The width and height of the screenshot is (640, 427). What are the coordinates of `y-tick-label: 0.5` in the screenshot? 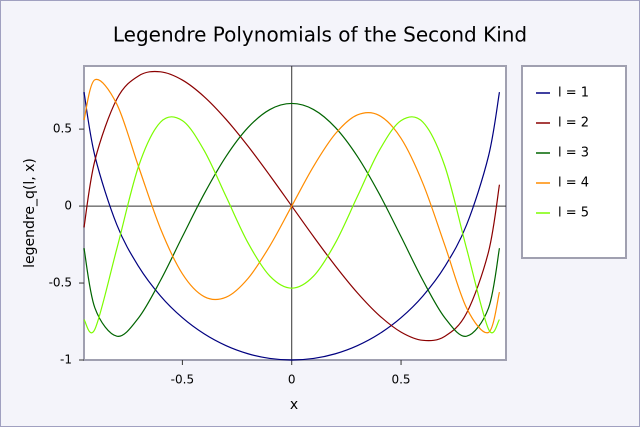 It's located at (62, 129).